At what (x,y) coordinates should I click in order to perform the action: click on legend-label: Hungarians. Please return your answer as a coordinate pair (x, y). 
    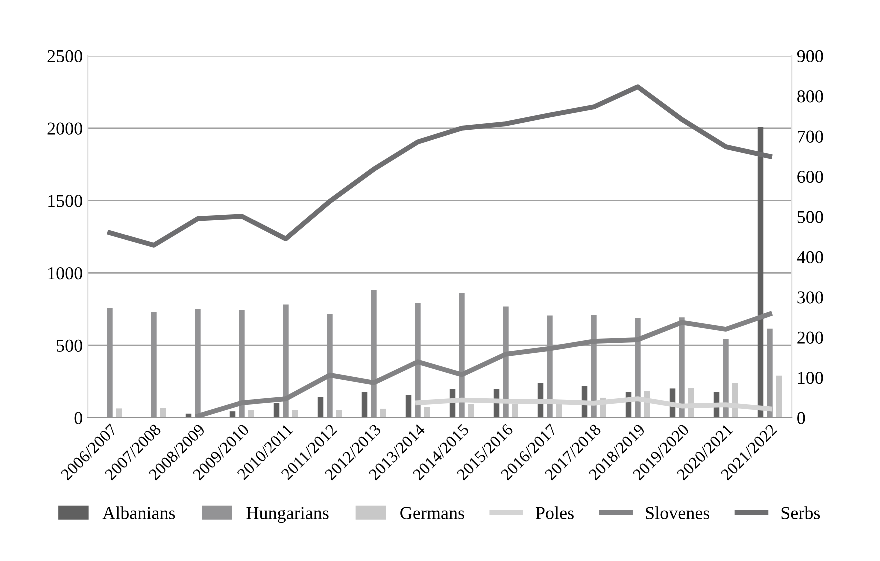
    Looking at the image, I should click on (287, 515).